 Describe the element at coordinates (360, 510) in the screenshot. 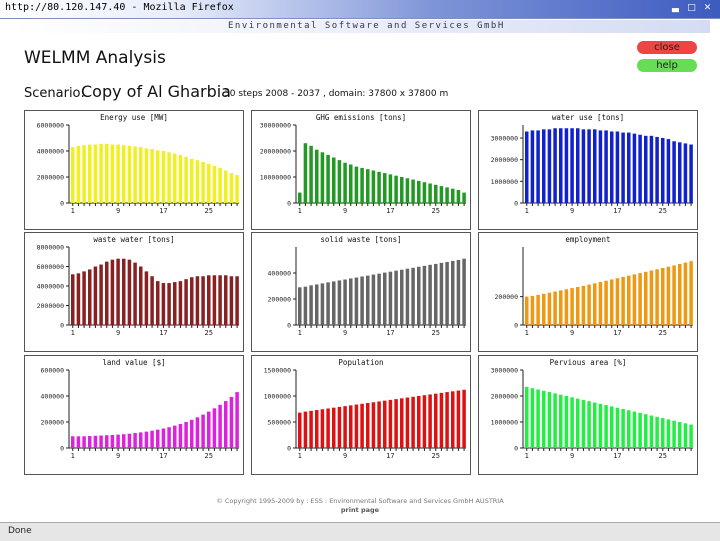

I see `print-page-link: print page` at that location.